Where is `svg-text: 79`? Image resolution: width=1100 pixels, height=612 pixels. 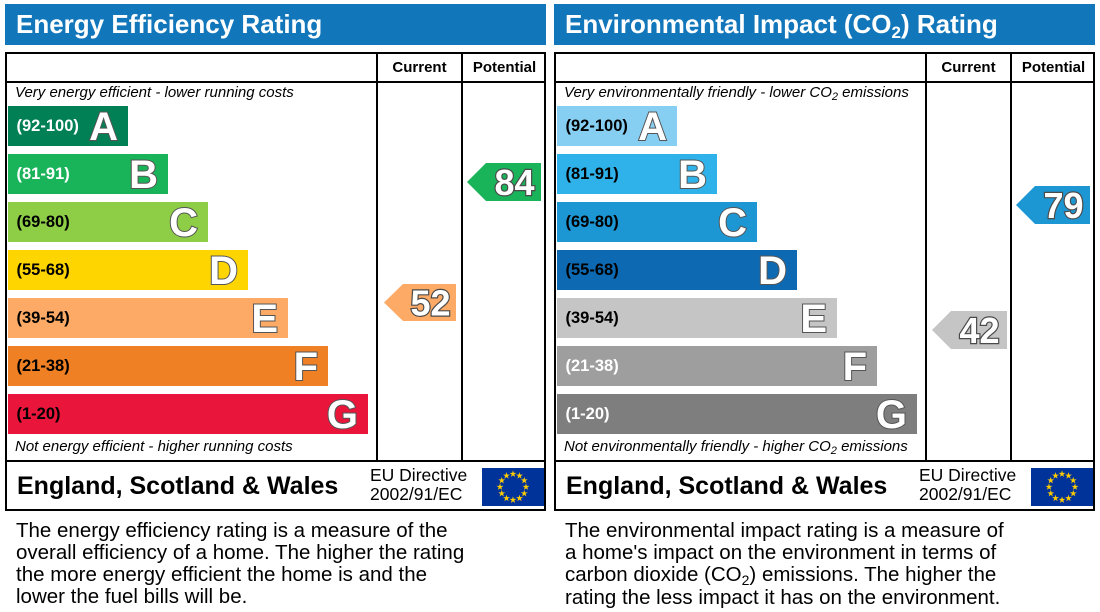
svg-text: 79 is located at coordinates (1063, 205).